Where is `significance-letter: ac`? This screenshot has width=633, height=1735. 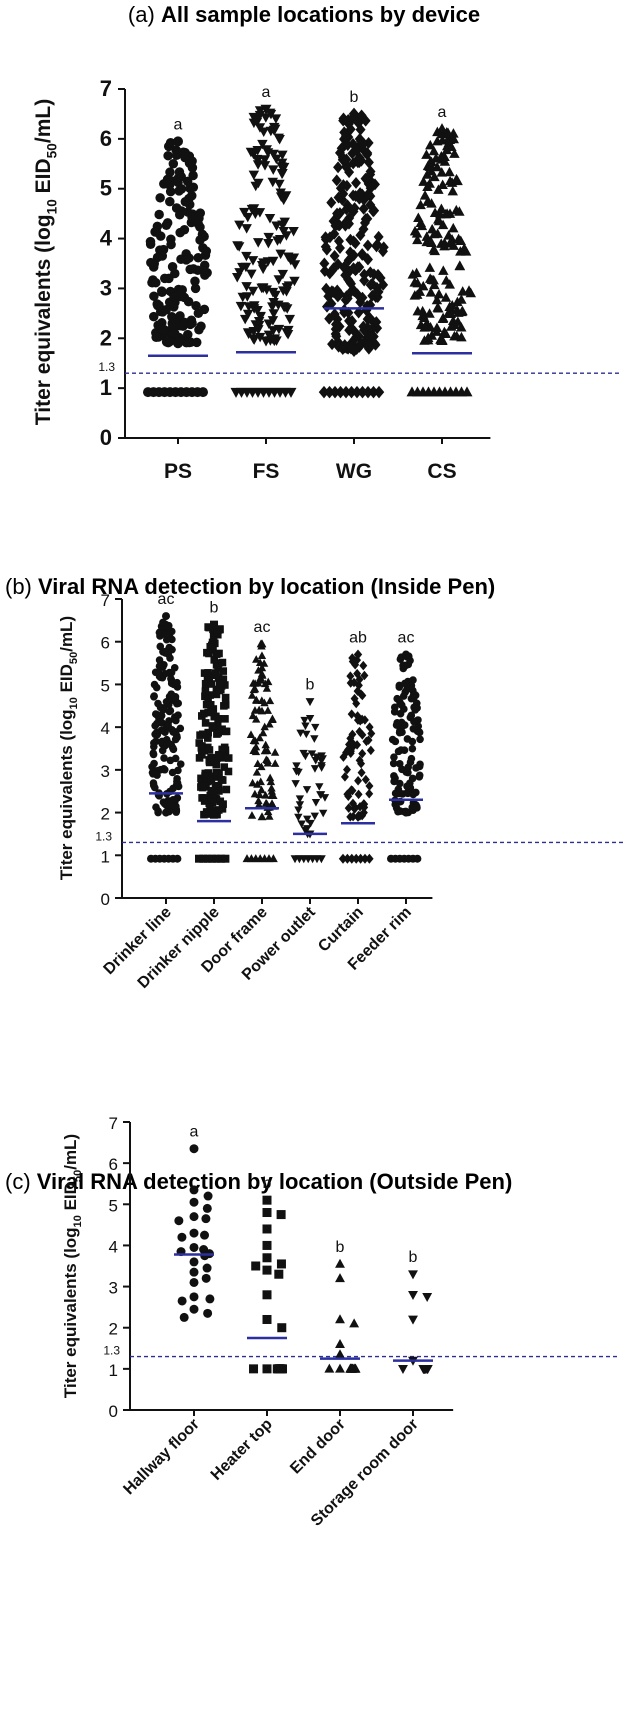 significance-letter: ac is located at coordinates (406, 638).